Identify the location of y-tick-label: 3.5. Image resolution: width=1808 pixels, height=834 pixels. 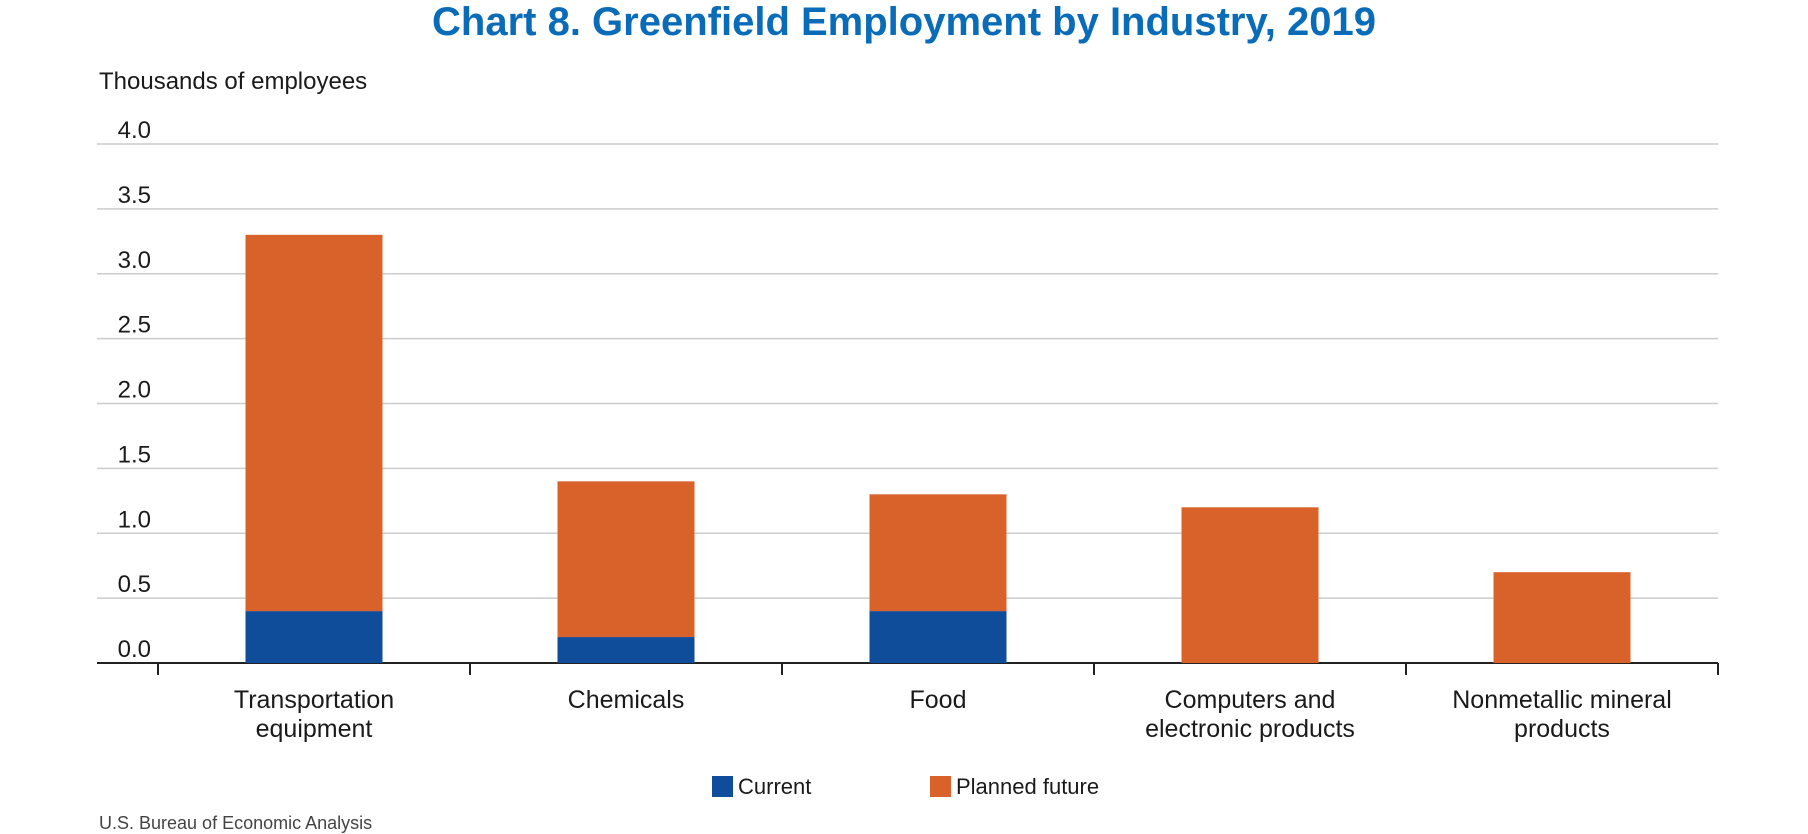
(134, 195).